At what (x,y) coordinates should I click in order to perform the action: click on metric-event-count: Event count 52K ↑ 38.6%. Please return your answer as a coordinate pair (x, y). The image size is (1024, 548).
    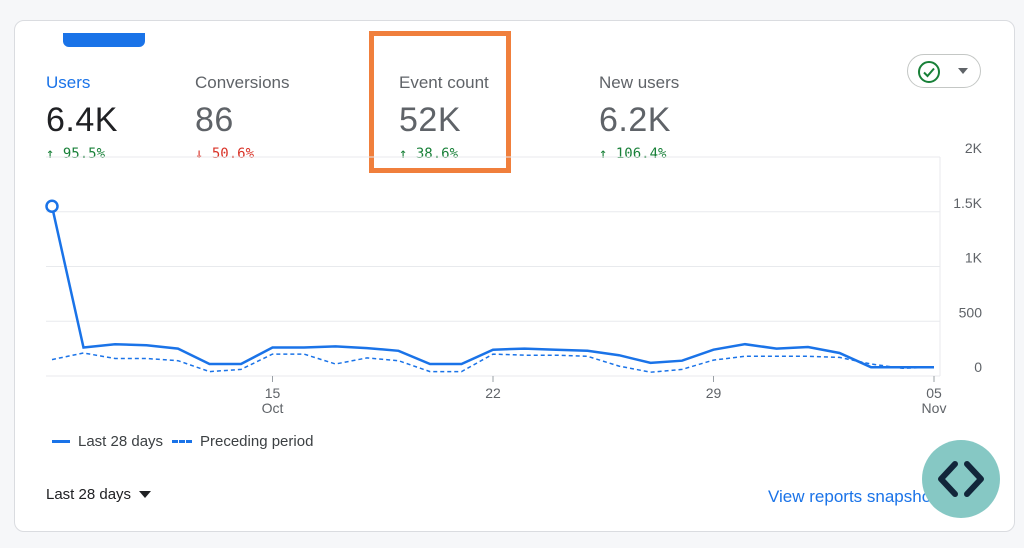
    Looking at the image, I should click on (444, 117).